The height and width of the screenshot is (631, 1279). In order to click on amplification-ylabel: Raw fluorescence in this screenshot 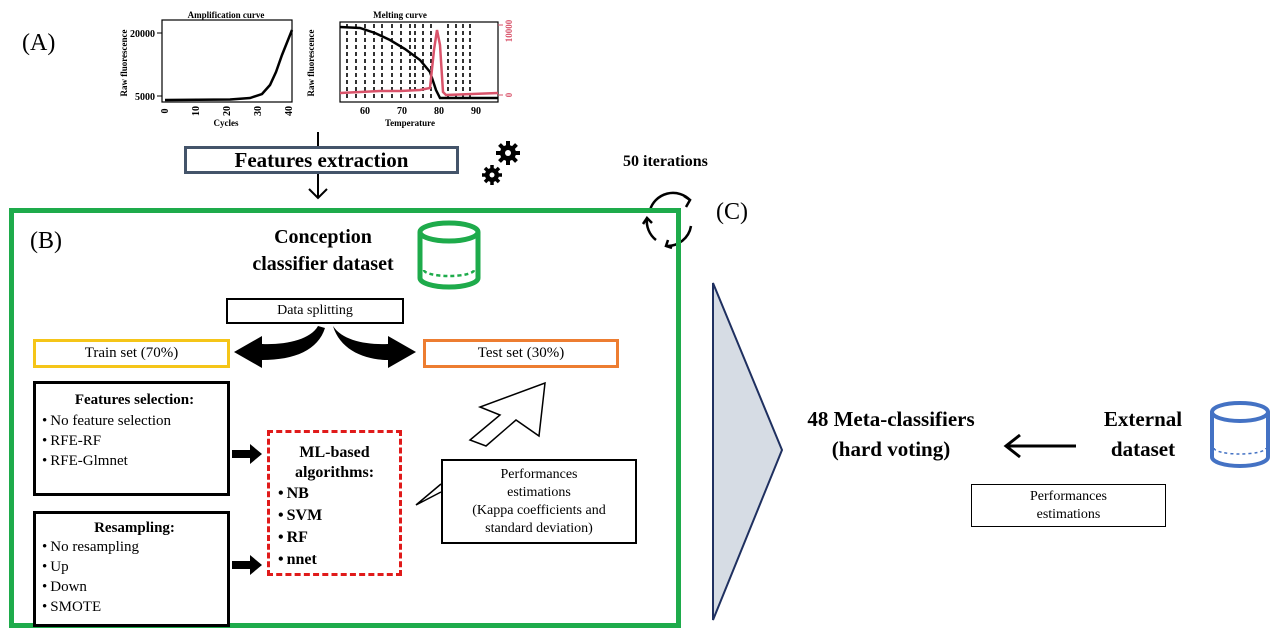, I will do `click(124, 62)`.